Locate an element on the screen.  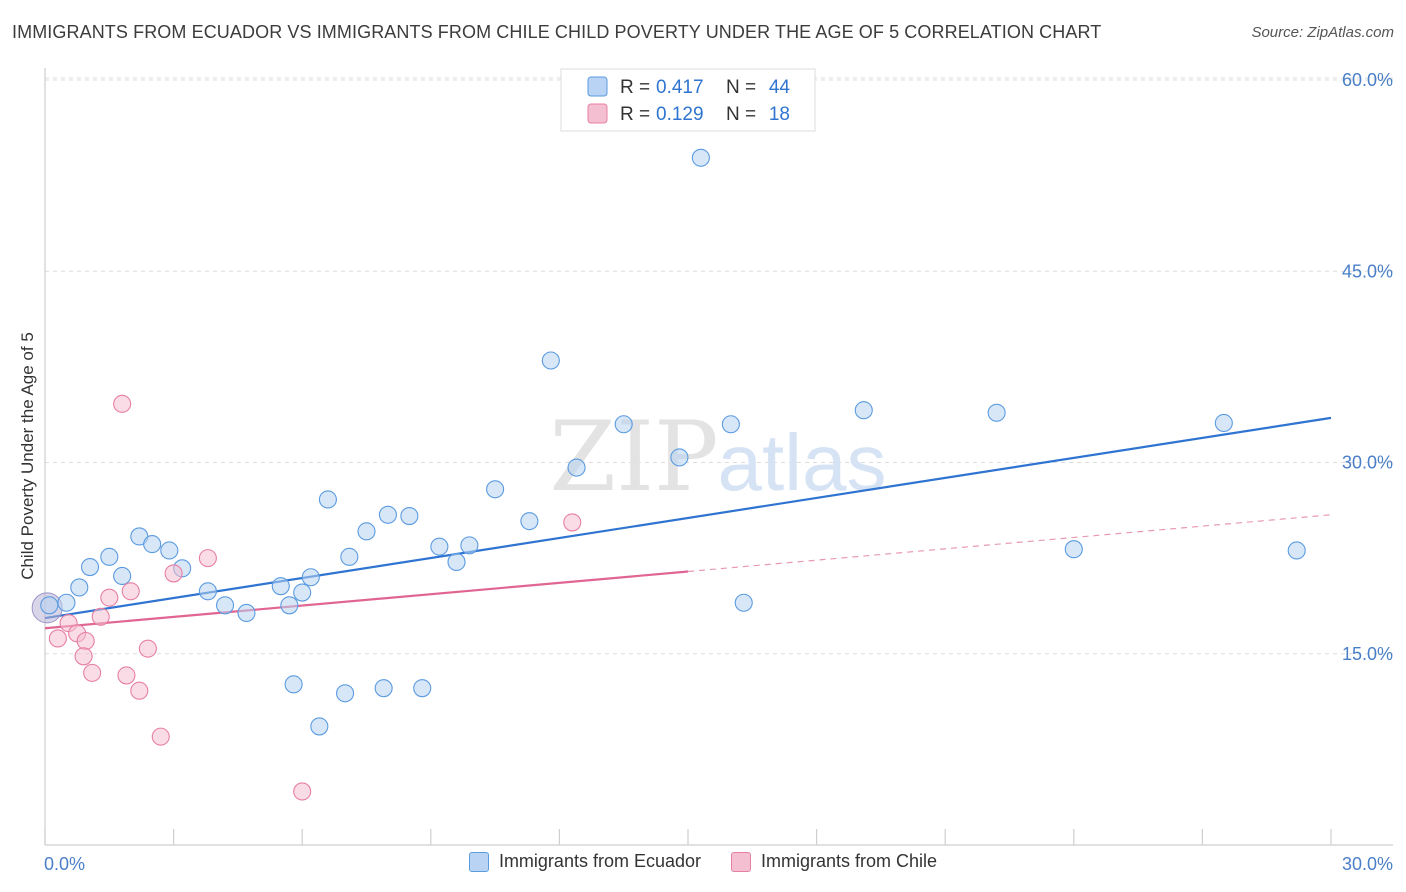
legend-item-chile: Immigrants from Chile is located at coordinates (834, 861).